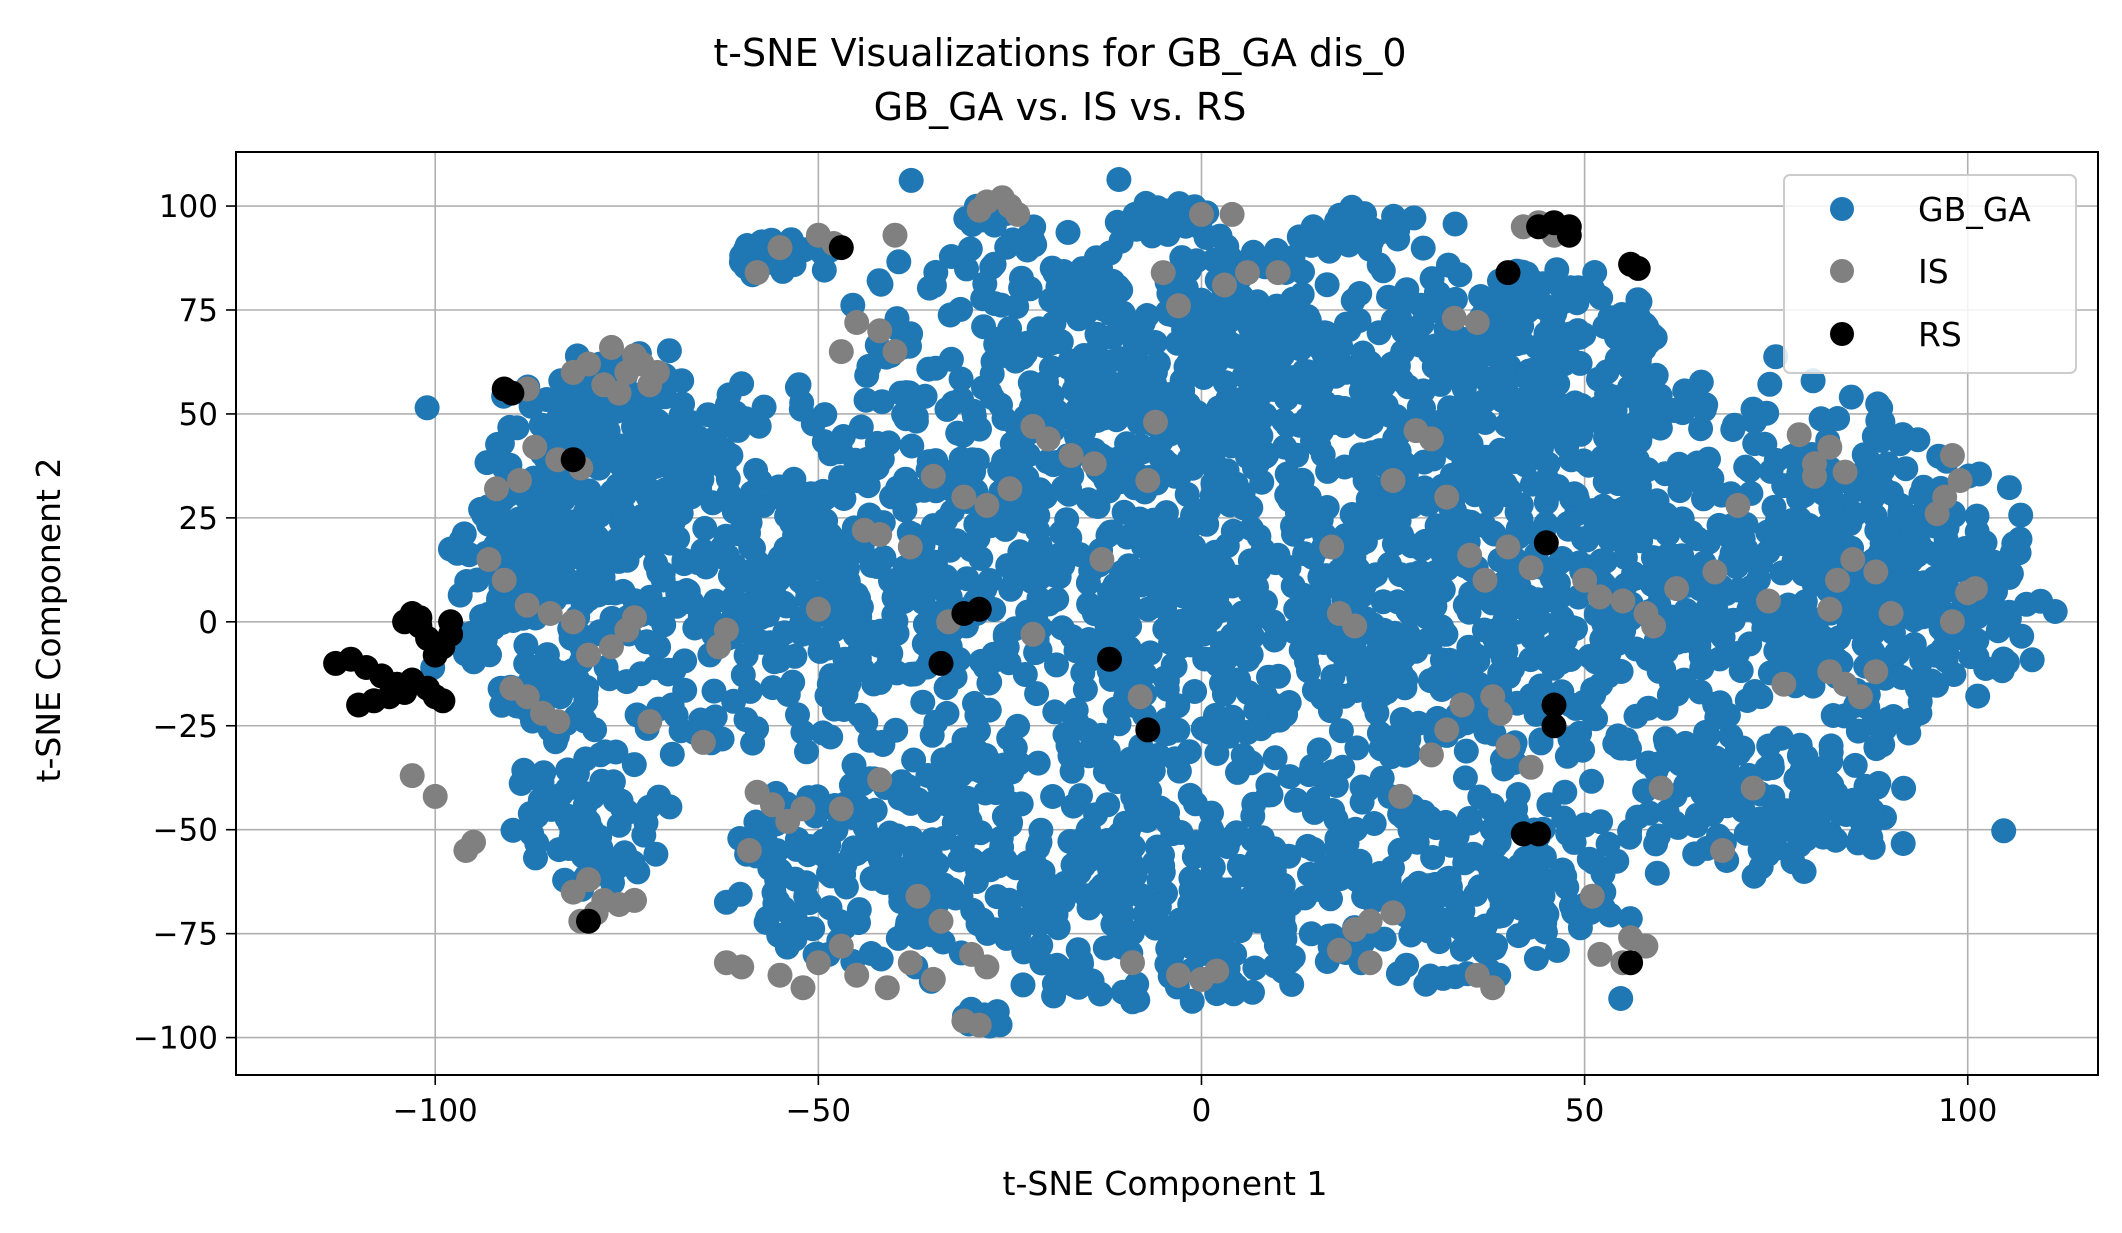 The width and height of the screenshot is (2122, 1233). What do you see at coordinates (198, 415) in the screenshot?
I see `y-tick-label: 50` at bounding box center [198, 415].